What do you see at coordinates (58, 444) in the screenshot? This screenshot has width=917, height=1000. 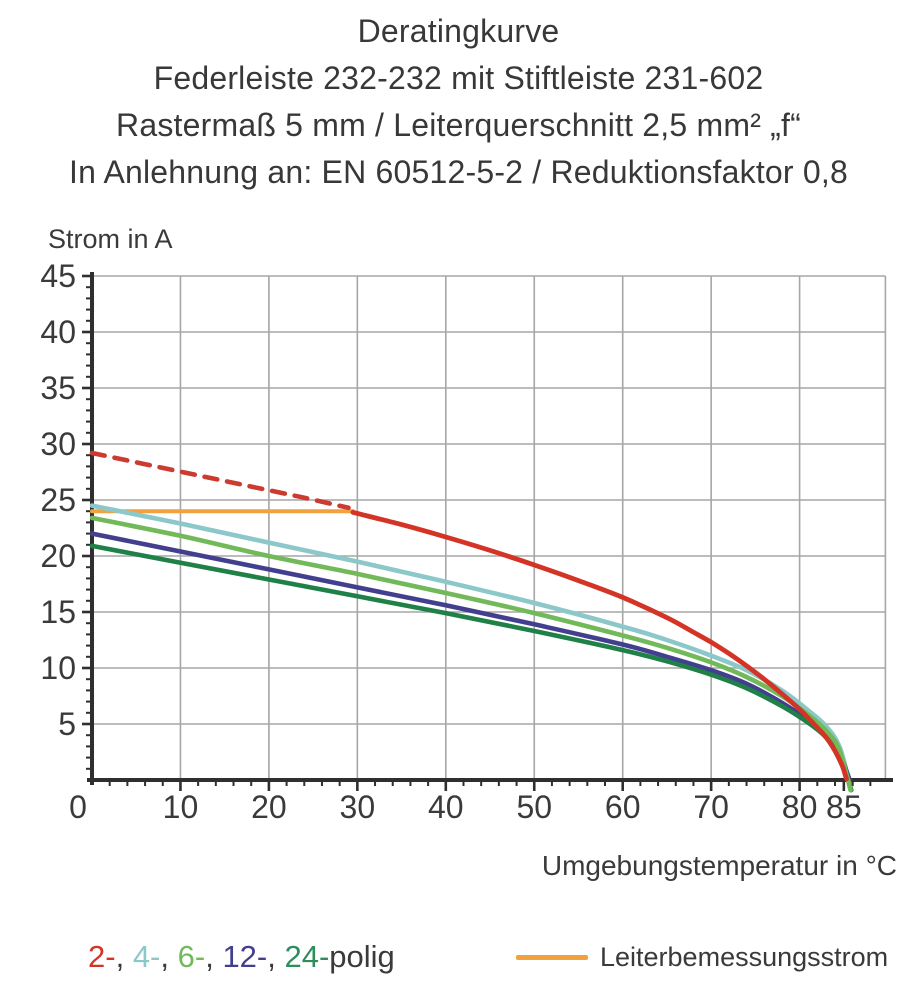 I see `y-tick-label: 30` at bounding box center [58, 444].